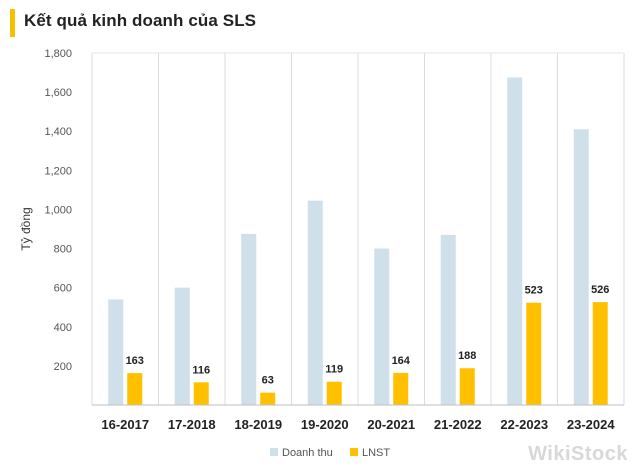 This screenshot has height=476, width=640. I want to click on x-tick-label: 22-2023, so click(524, 424).